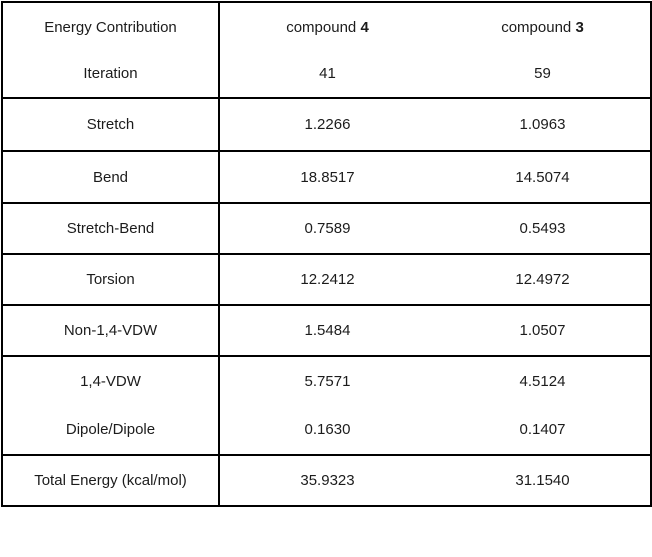 The image size is (652, 557). I want to click on table-row-non-14-vdw: Non-1,4-VDW 1.5484 1.0507, so click(326, 330).